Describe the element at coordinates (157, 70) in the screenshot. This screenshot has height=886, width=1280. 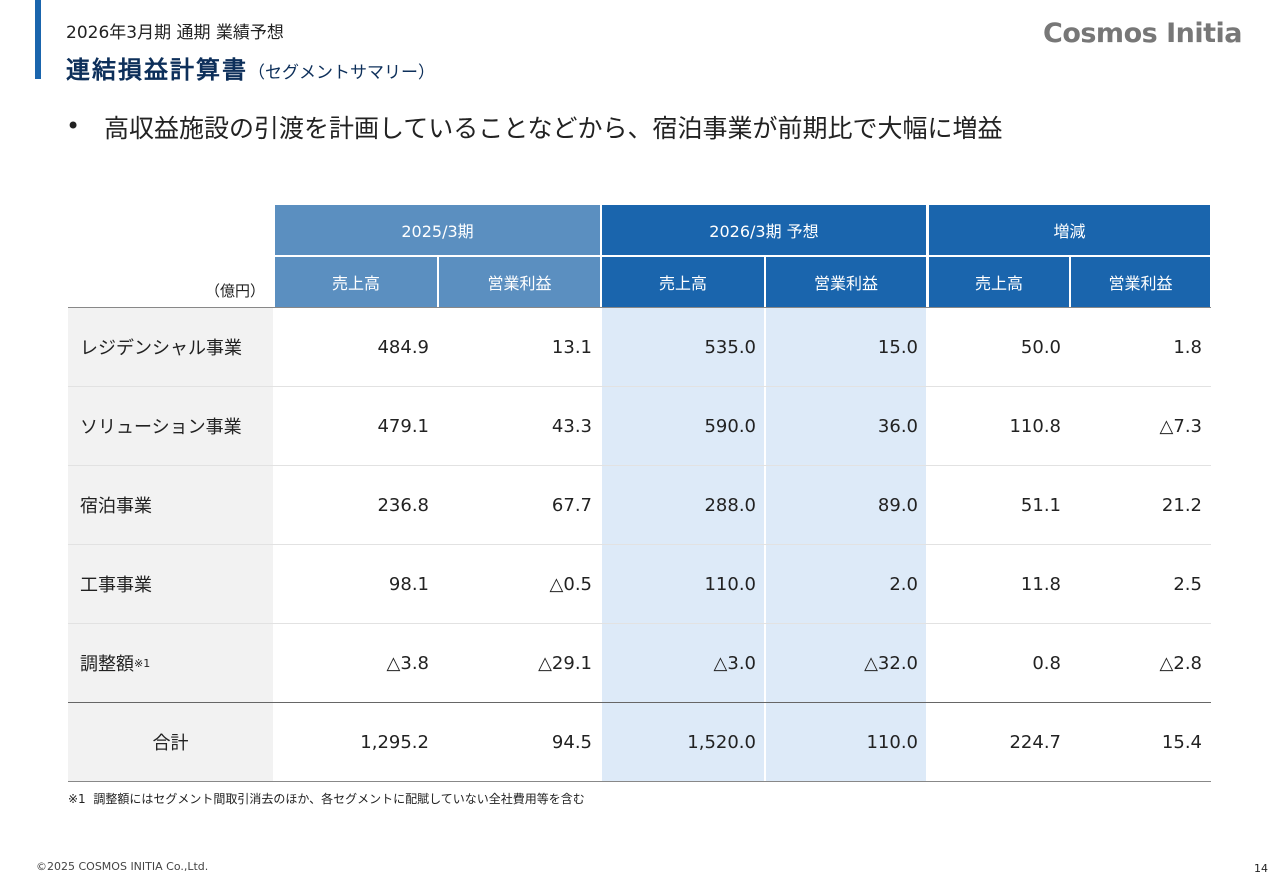
I see `title: 連結損益計算書` at that location.